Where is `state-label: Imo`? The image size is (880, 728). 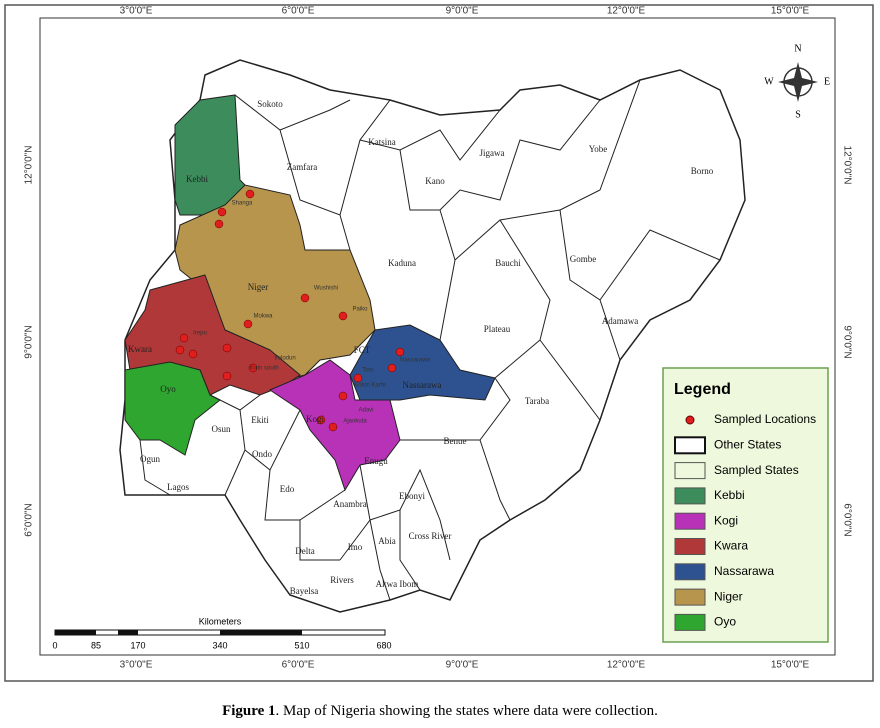
state-label: Imo is located at coordinates (355, 547).